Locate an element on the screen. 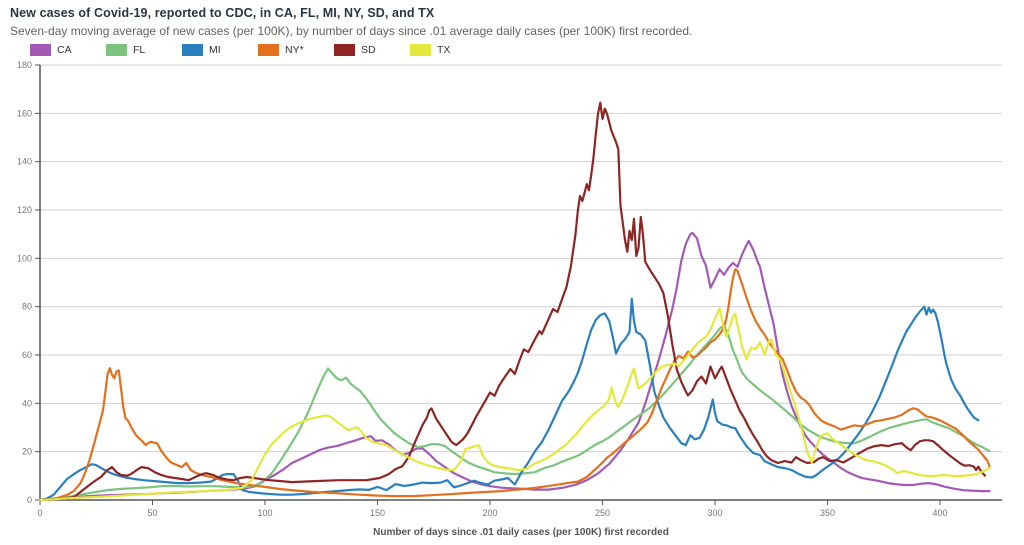 Image resolution: width=1024 pixels, height=545 pixels. legend-label-SD: SD is located at coordinates (368, 50).